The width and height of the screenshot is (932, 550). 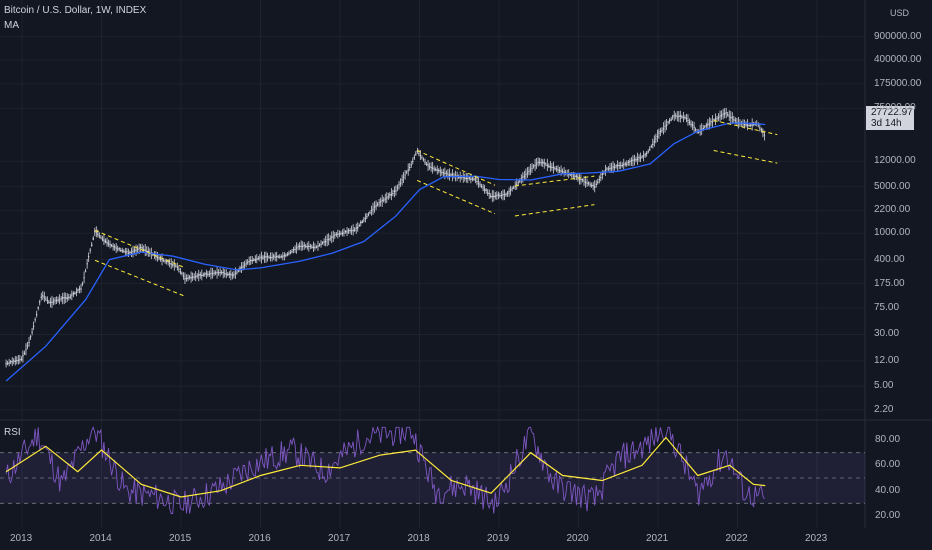 I want to click on price-tick-label: 5.00, so click(x=884, y=386).